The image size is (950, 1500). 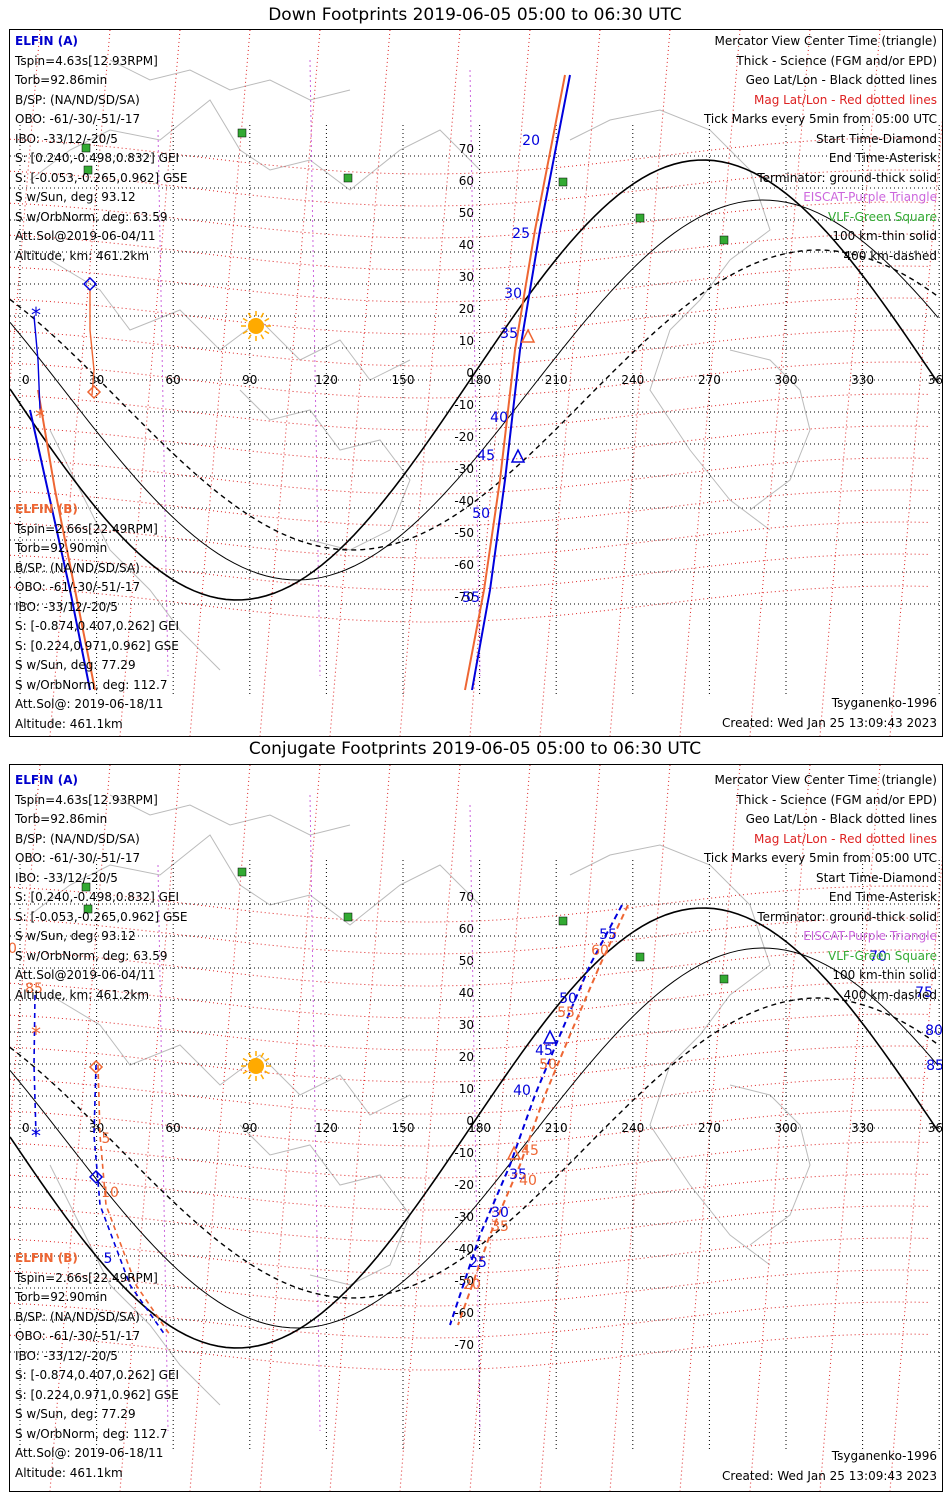 I want to click on elfin-a-label: ELFIN (A), so click(x=46, y=780).